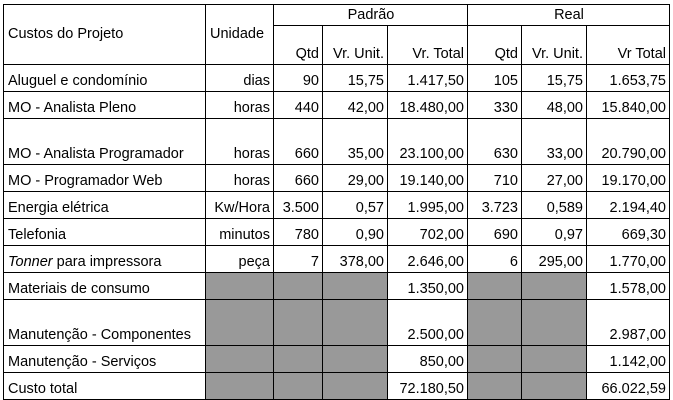 This screenshot has width=673, height=400. Describe the element at coordinates (427, 386) in the screenshot. I see `cell-std-total: 72.180,50` at that location.